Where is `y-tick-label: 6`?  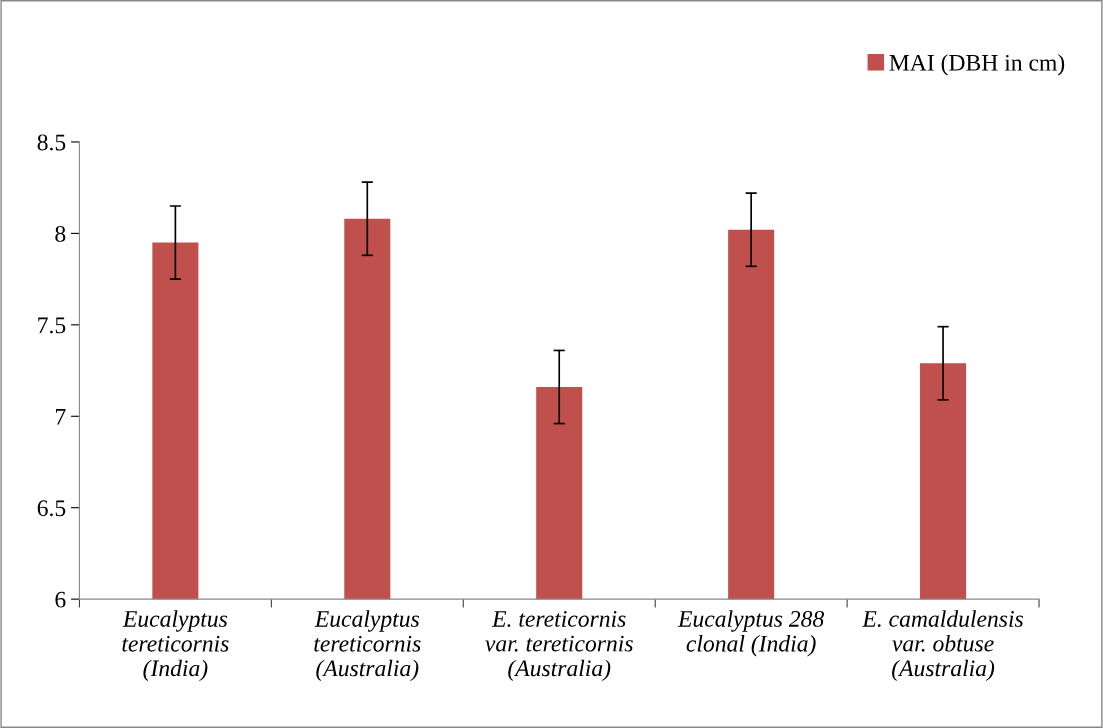 y-tick-label: 6 is located at coordinates (60, 599).